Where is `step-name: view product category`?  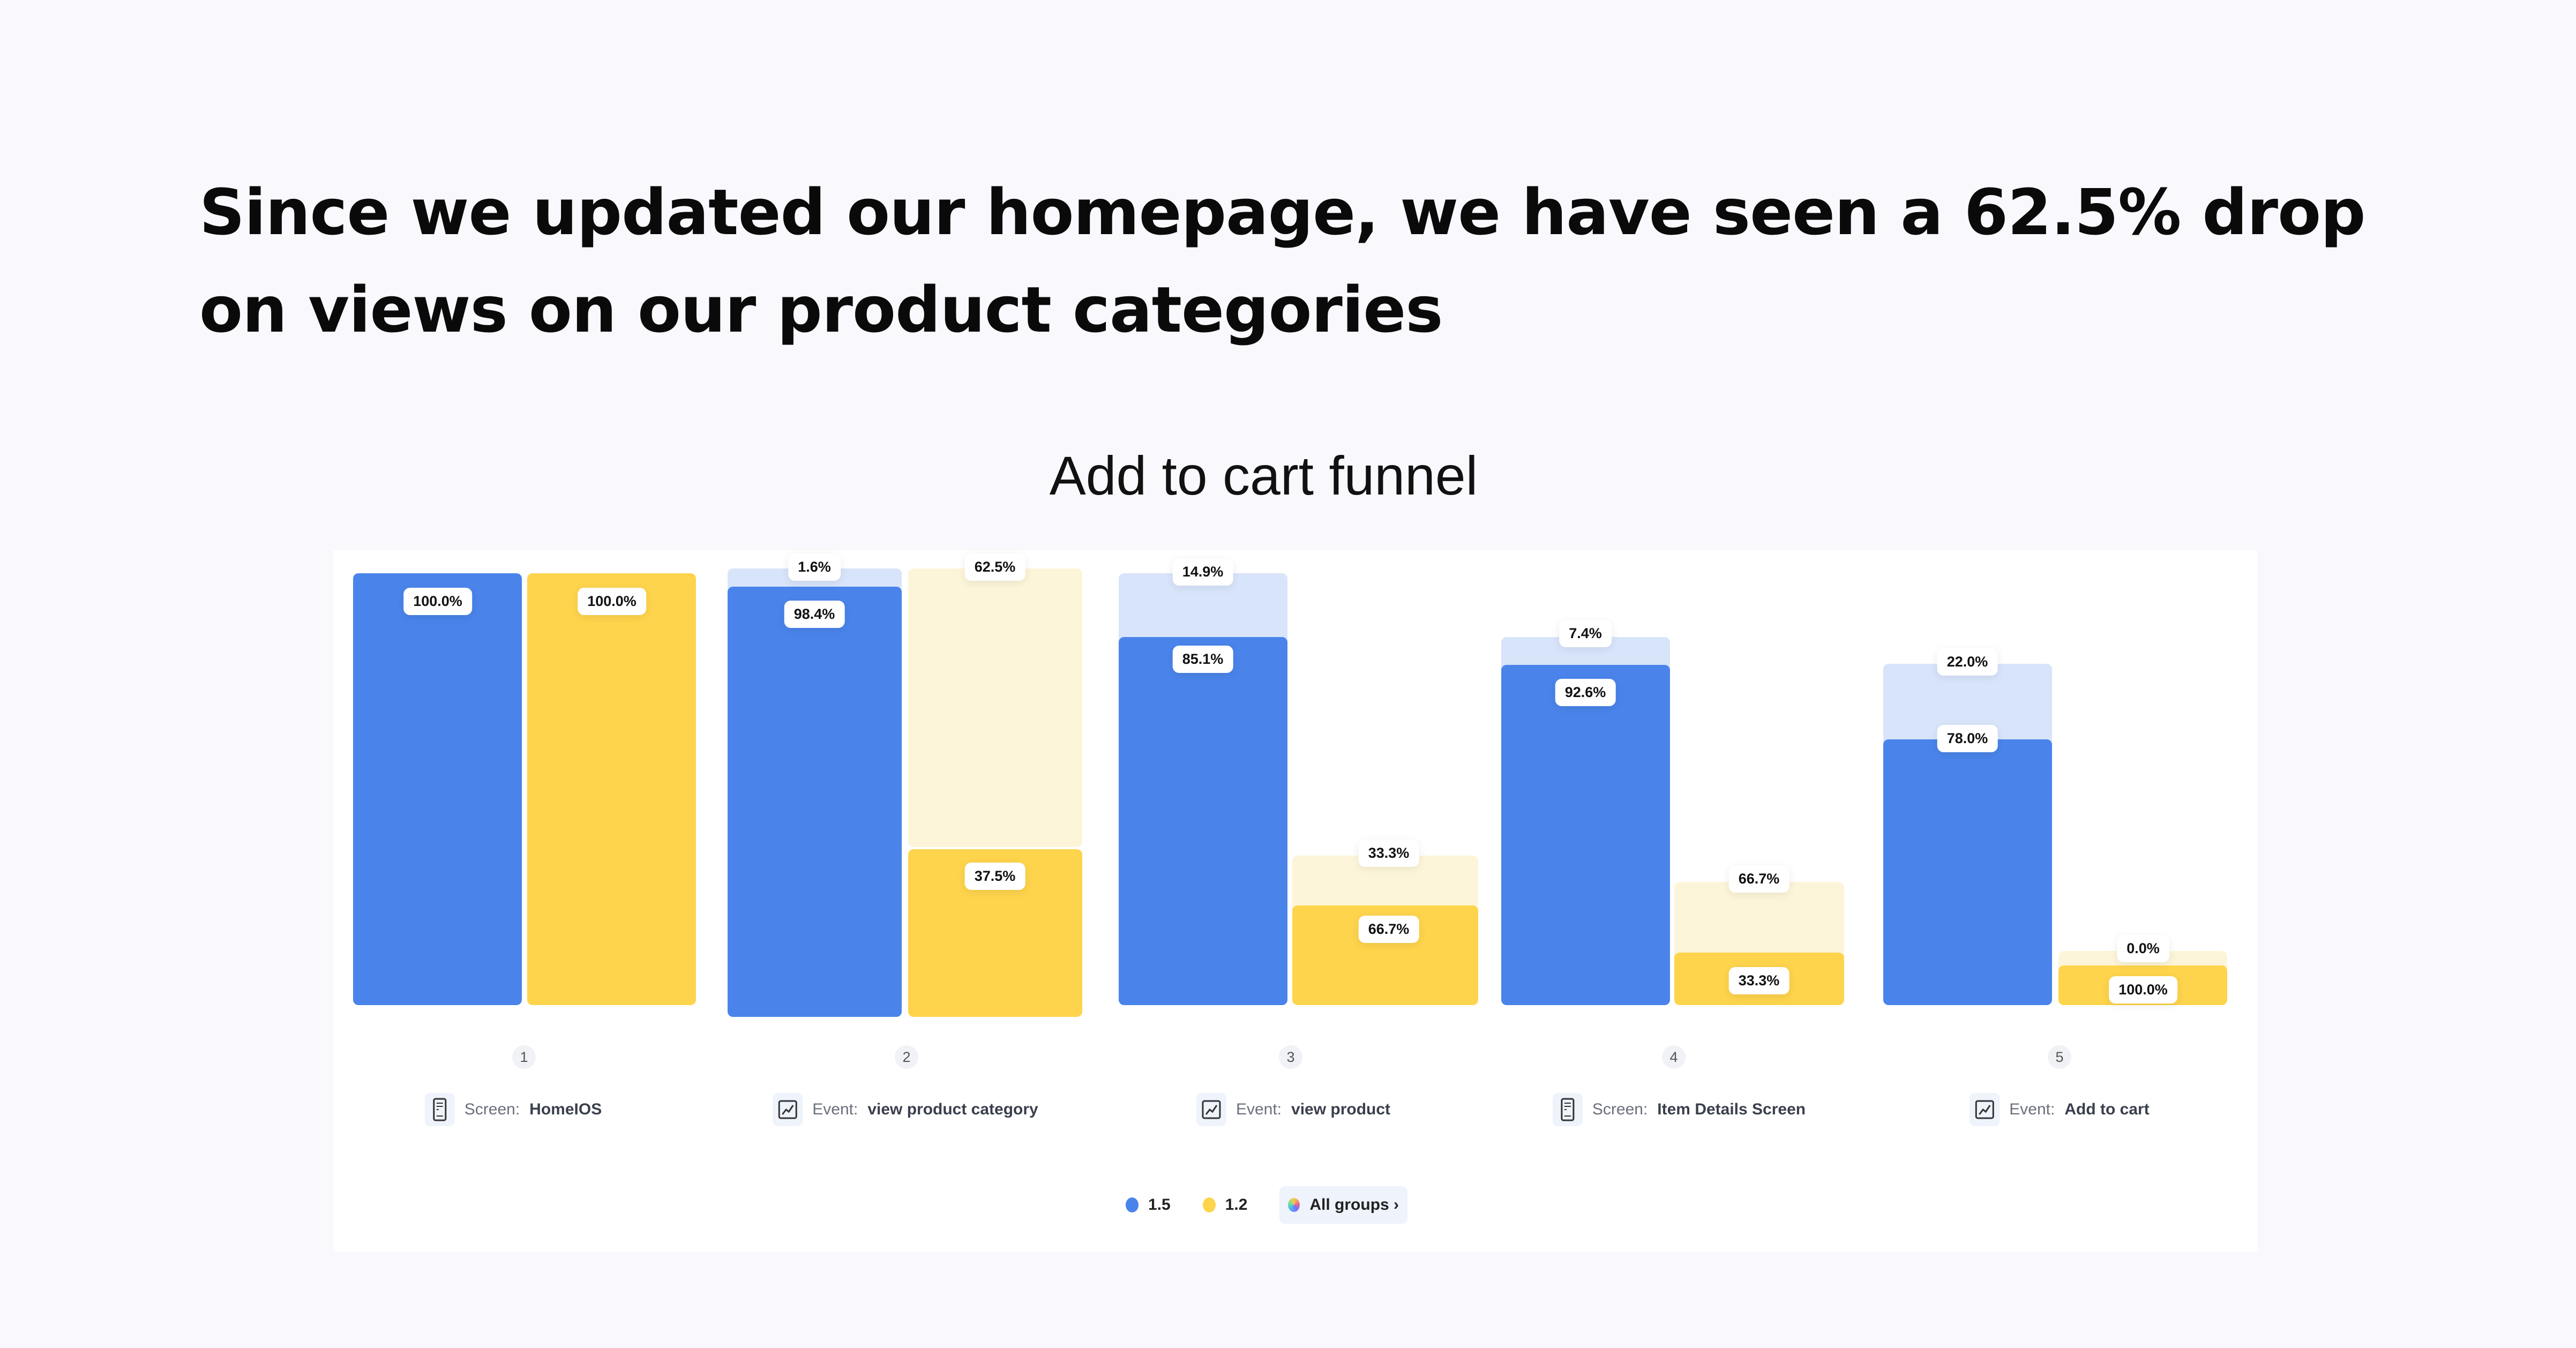 step-name: view product category is located at coordinates (952, 1109).